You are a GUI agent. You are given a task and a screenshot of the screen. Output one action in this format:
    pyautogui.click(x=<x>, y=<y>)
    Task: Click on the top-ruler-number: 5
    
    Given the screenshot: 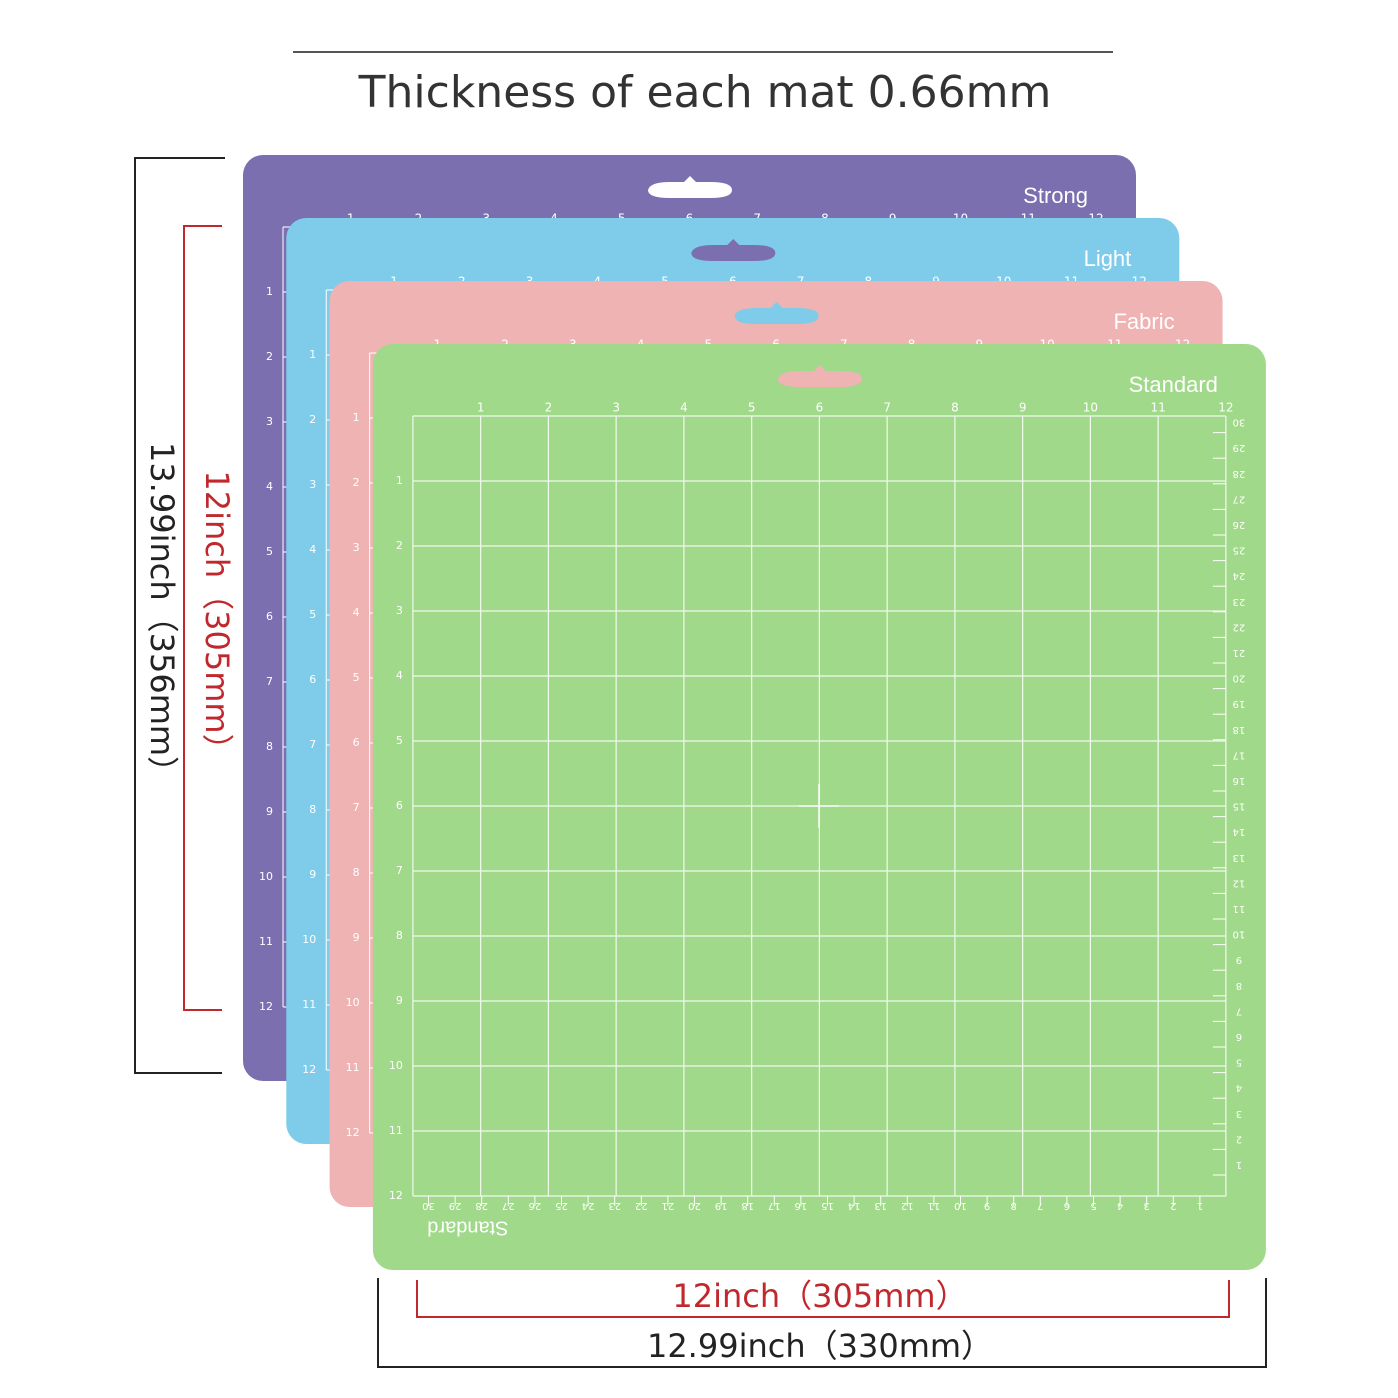 What is the action you would take?
    pyautogui.click(x=752, y=408)
    